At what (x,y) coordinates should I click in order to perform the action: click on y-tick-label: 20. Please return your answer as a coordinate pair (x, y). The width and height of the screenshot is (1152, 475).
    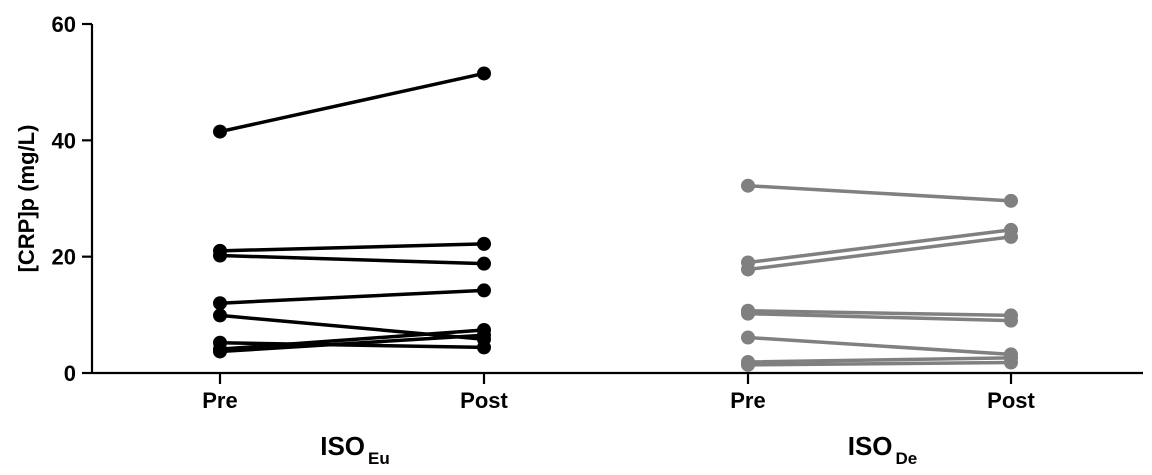
    Looking at the image, I should click on (64, 257).